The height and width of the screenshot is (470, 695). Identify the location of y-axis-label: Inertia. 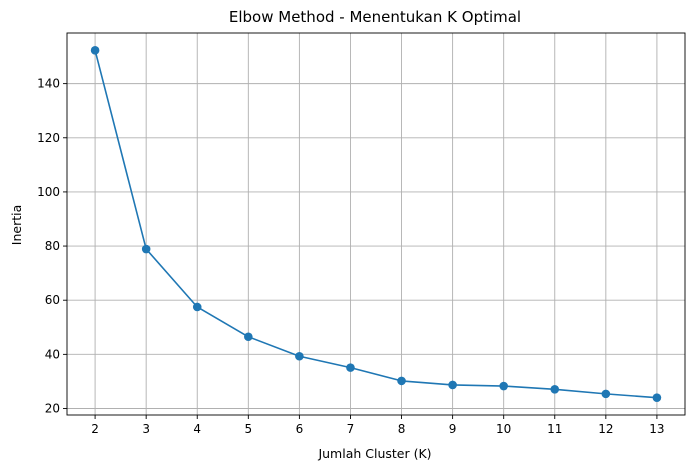
(16, 225).